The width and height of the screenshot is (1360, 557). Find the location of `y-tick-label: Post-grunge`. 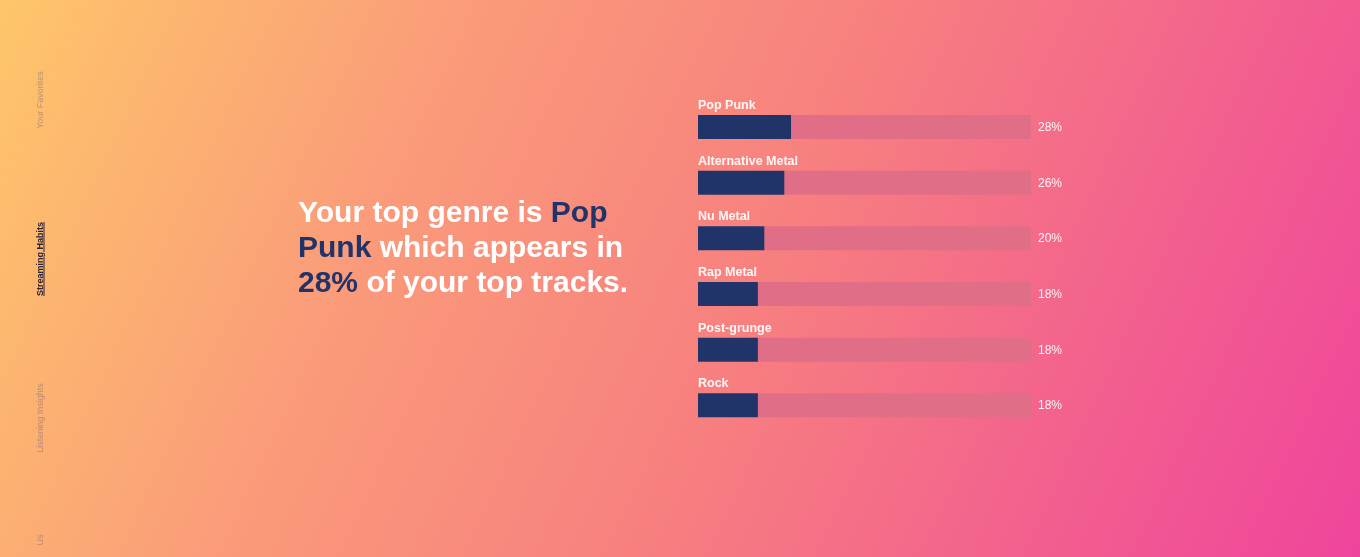

y-tick-label: Post-grunge is located at coordinates (735, 327).